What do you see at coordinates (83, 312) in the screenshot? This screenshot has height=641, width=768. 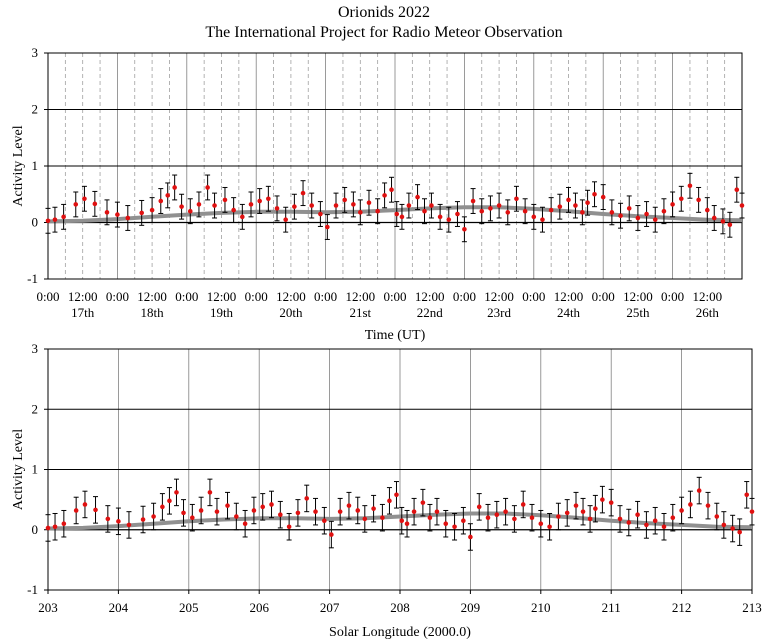 I see `day-label: 17th` at bounding box center [83, 312].